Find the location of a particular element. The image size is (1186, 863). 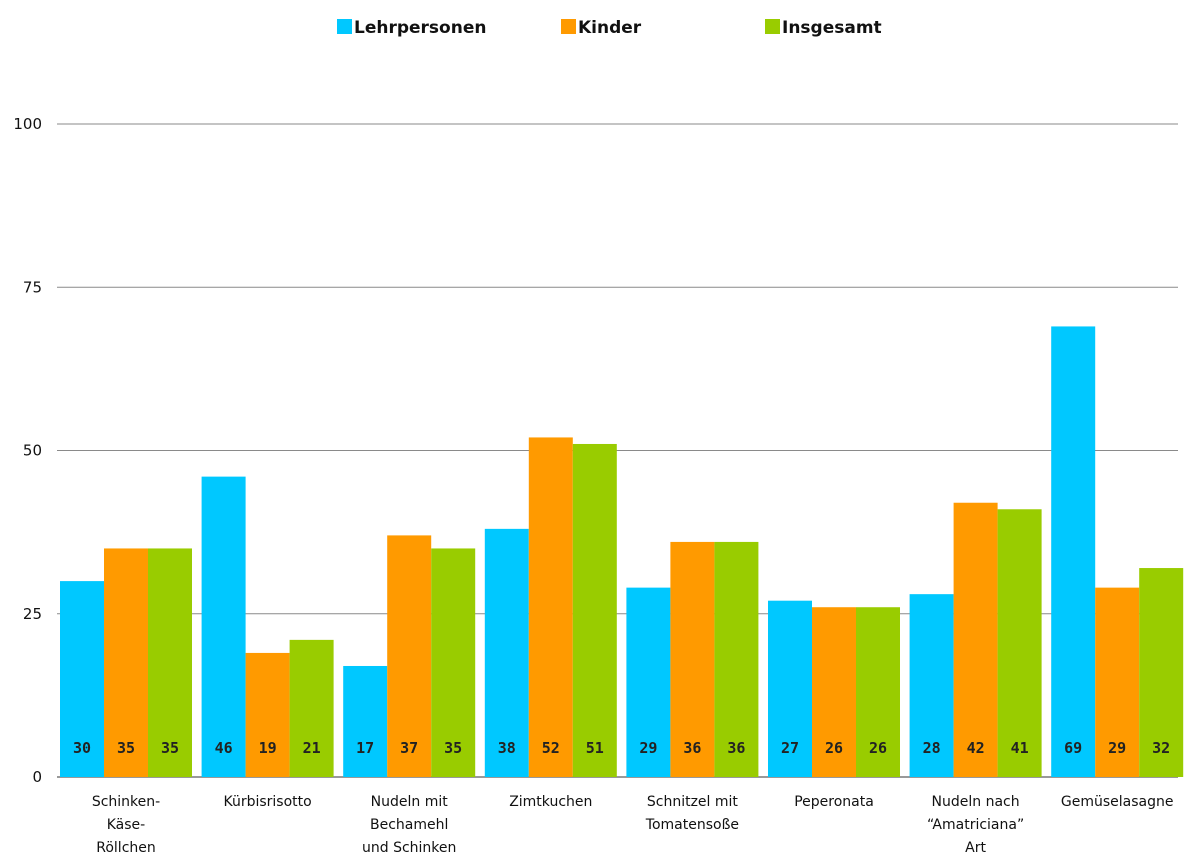

category-label-line: Peperonata is located at coordinates (834, 802).